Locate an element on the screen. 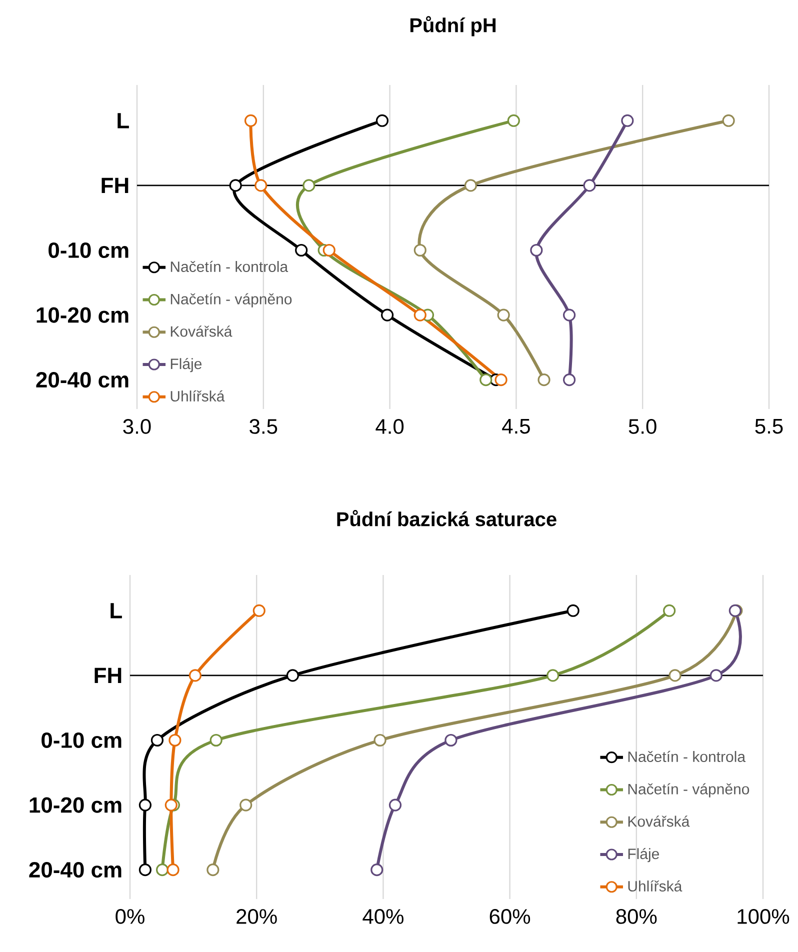 Image resolution: width=798 pixels, height=952 pixels. x-tick-label: 4.5 is located at coordinates (516, 426).